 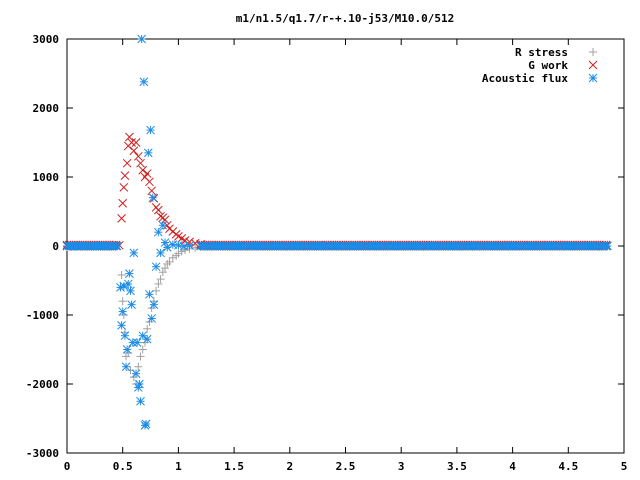 What do you see at coordinates (46, 108) in the screenshot?
I see `y-tick-label: 2000` at bounding box center [46, 108].